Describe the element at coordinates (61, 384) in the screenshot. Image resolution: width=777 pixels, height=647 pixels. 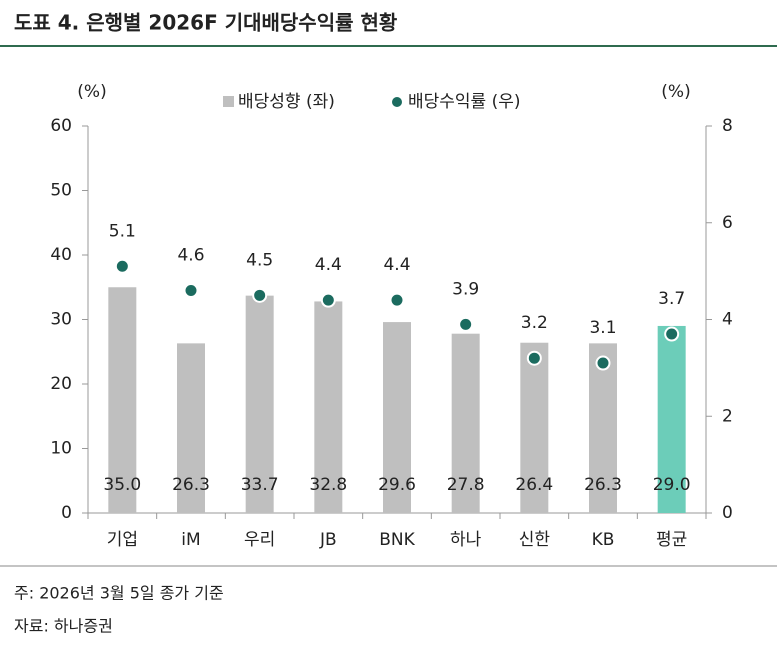
I see `y-tick-label: 20` at that location.